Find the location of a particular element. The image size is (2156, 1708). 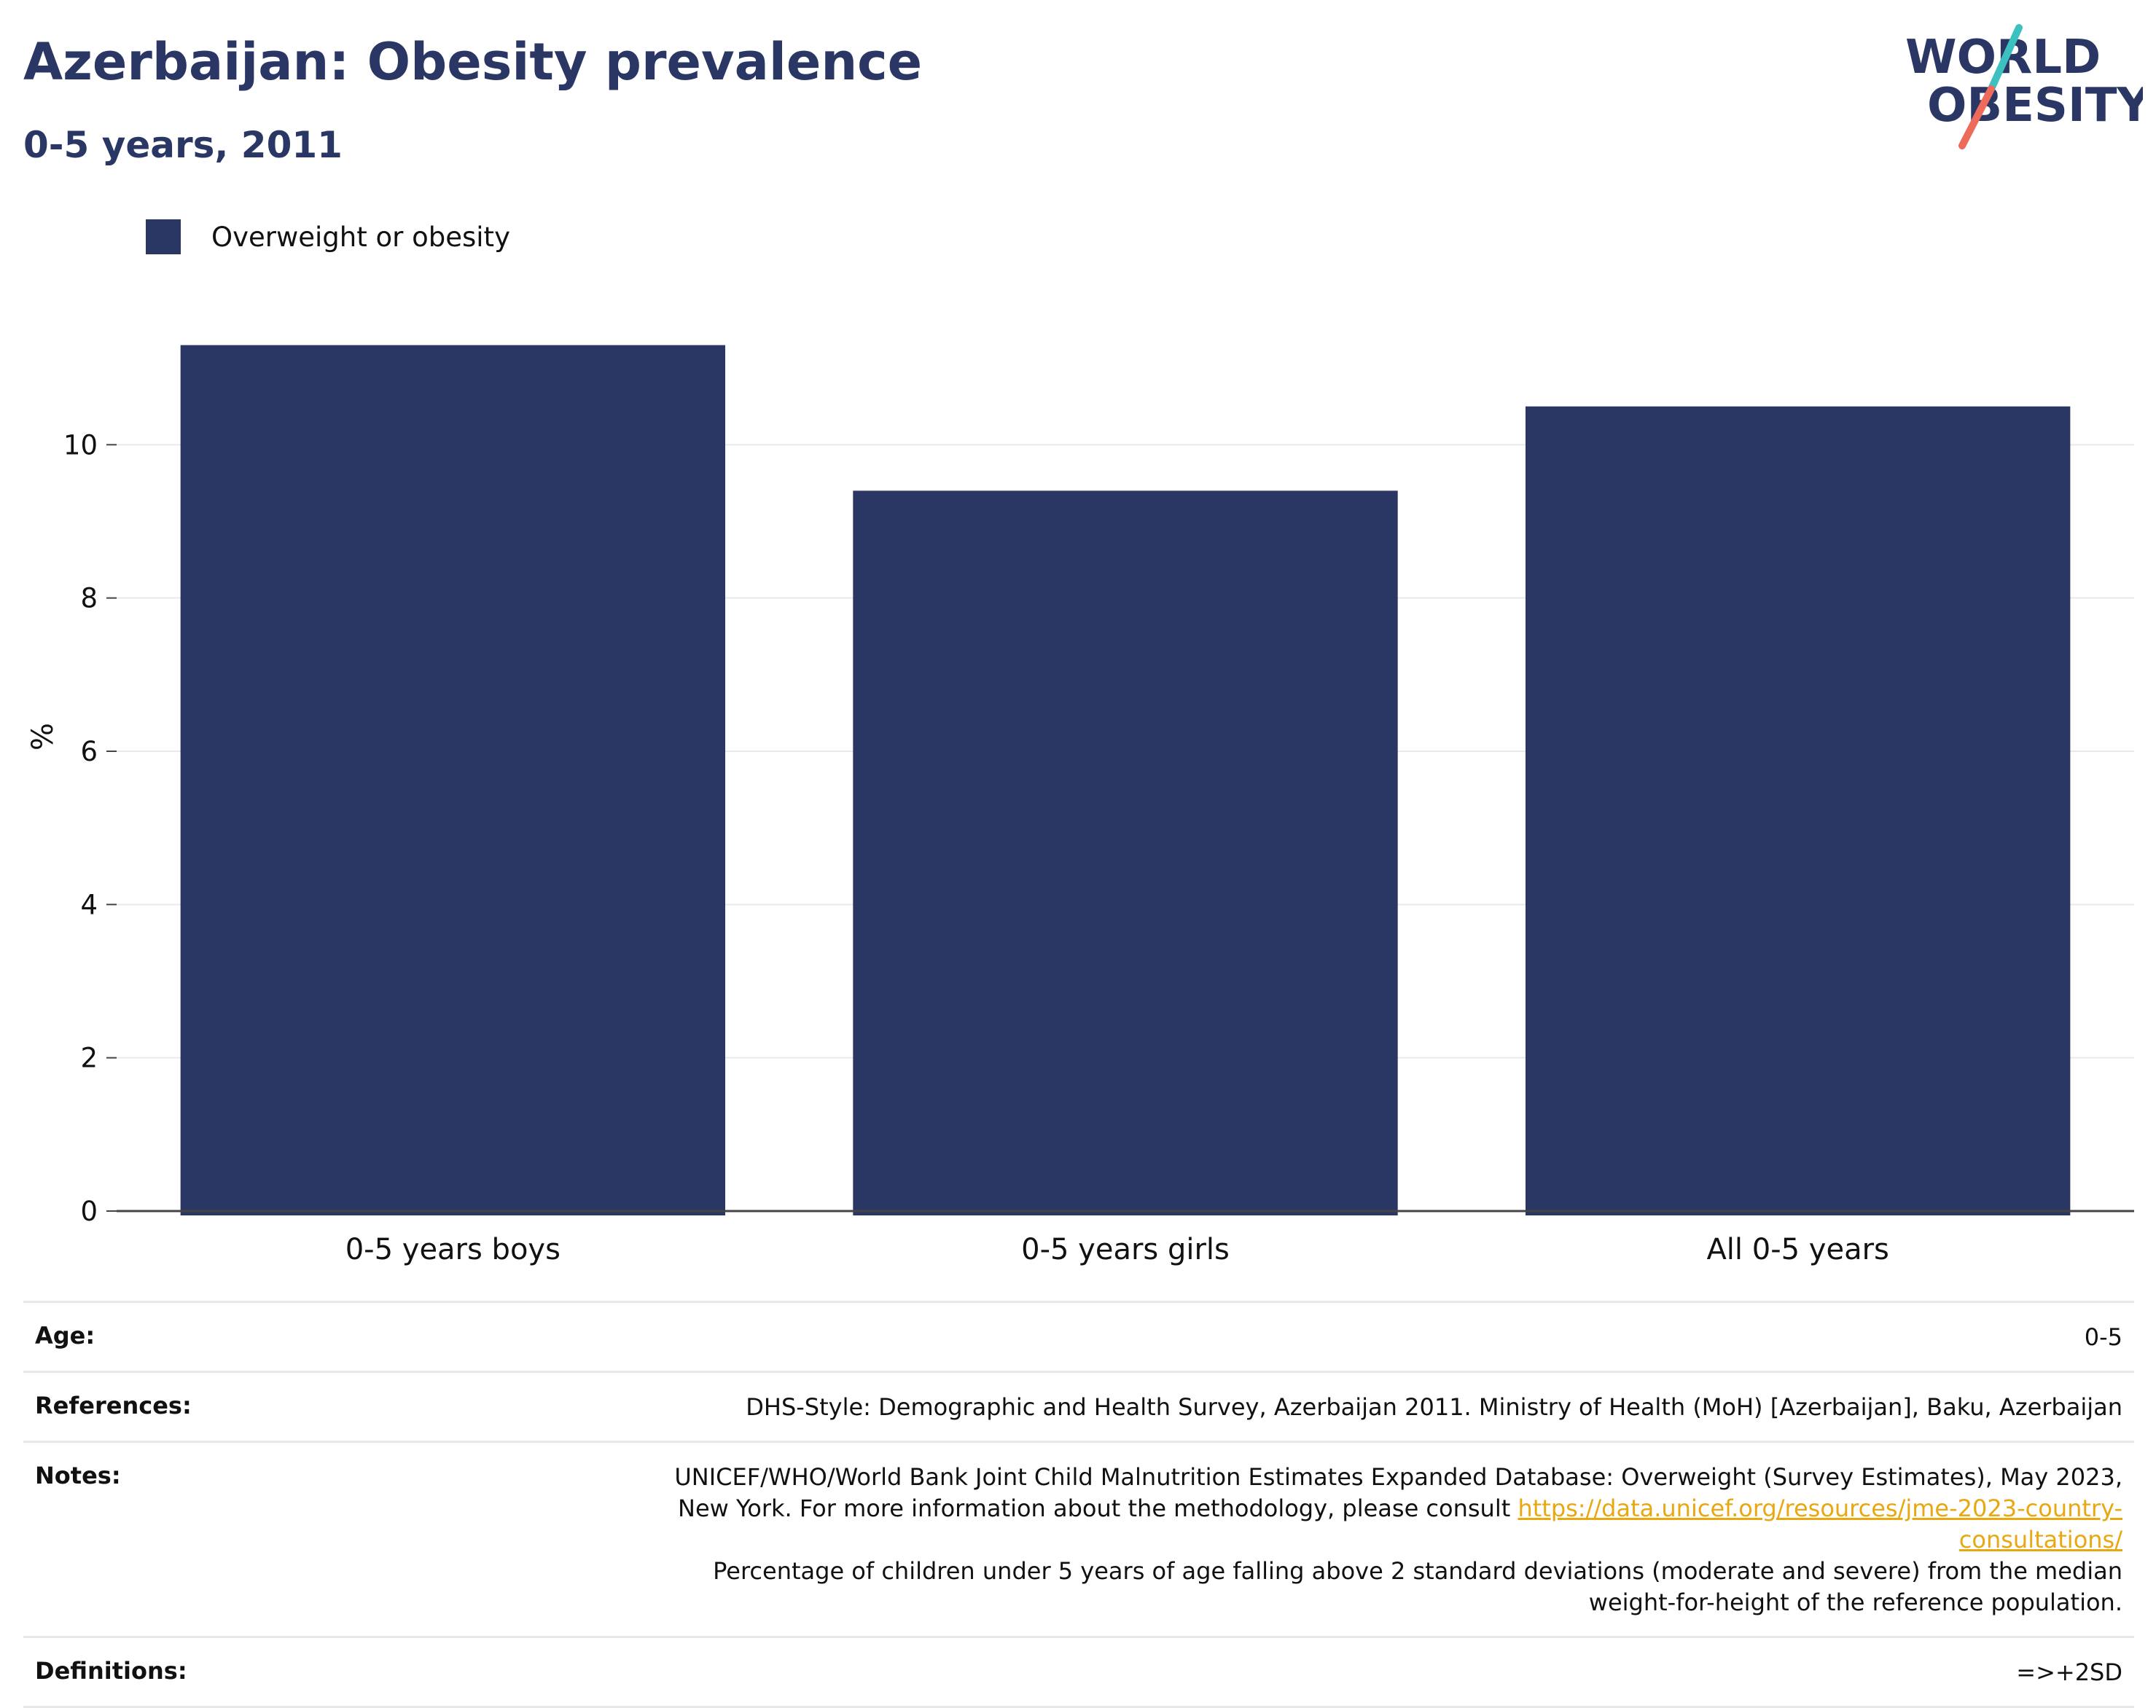

chart-legend: Overweight or obesity is located at coordinates (328, 236).